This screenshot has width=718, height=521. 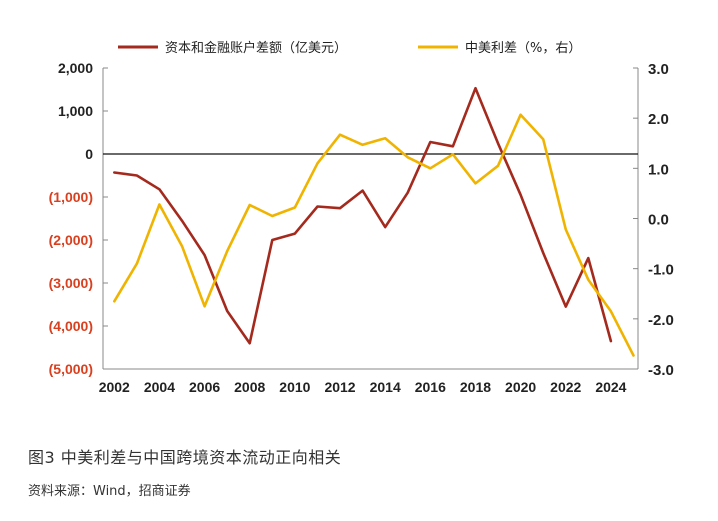 What do you see at coordinates (159, 387) in the screenshot?
I see `x-axis-tick-label: 2004` at bounding box center [159, 387].